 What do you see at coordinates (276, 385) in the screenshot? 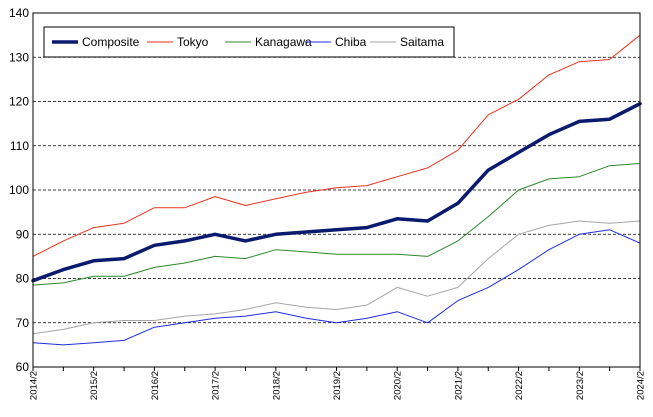
I see `x-tick-label: 2018/2` at bounding box center [276, 385].